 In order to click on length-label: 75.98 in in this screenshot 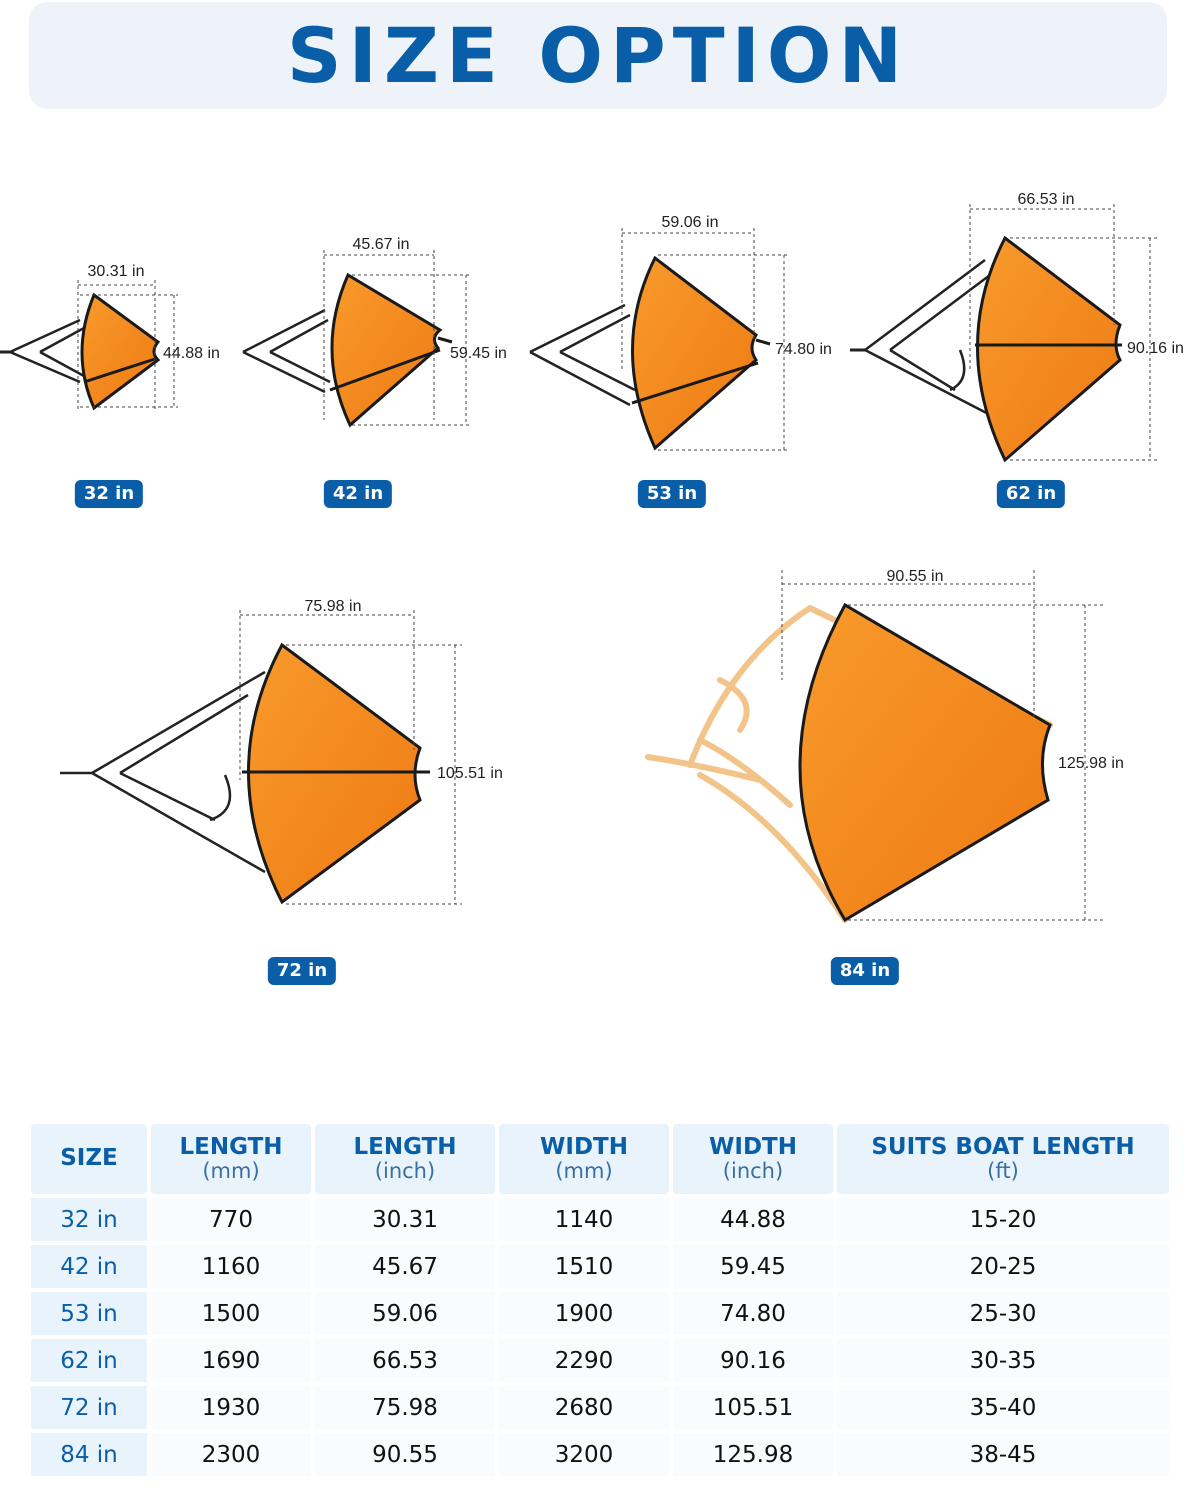, I will do `click(333, 606)`.